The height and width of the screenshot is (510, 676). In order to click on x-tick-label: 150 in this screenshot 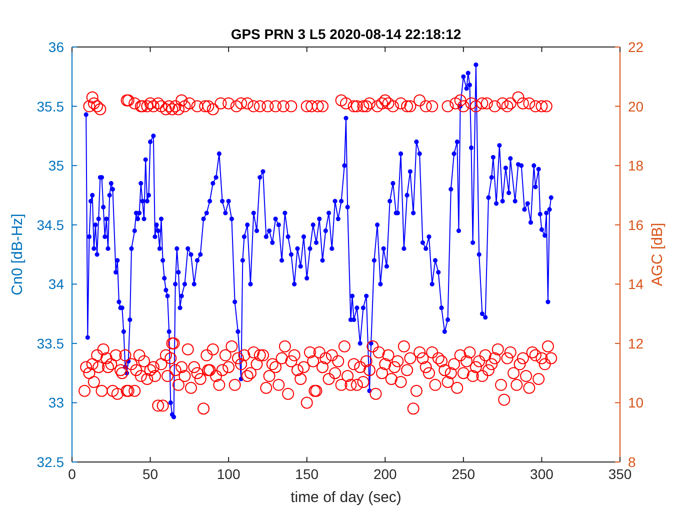, I will do `click(307, 474)`.